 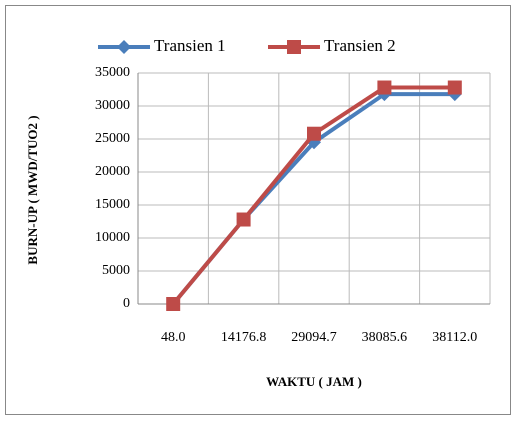 I want to click on legend-label: Transien 1, so click(x=190, y=45).